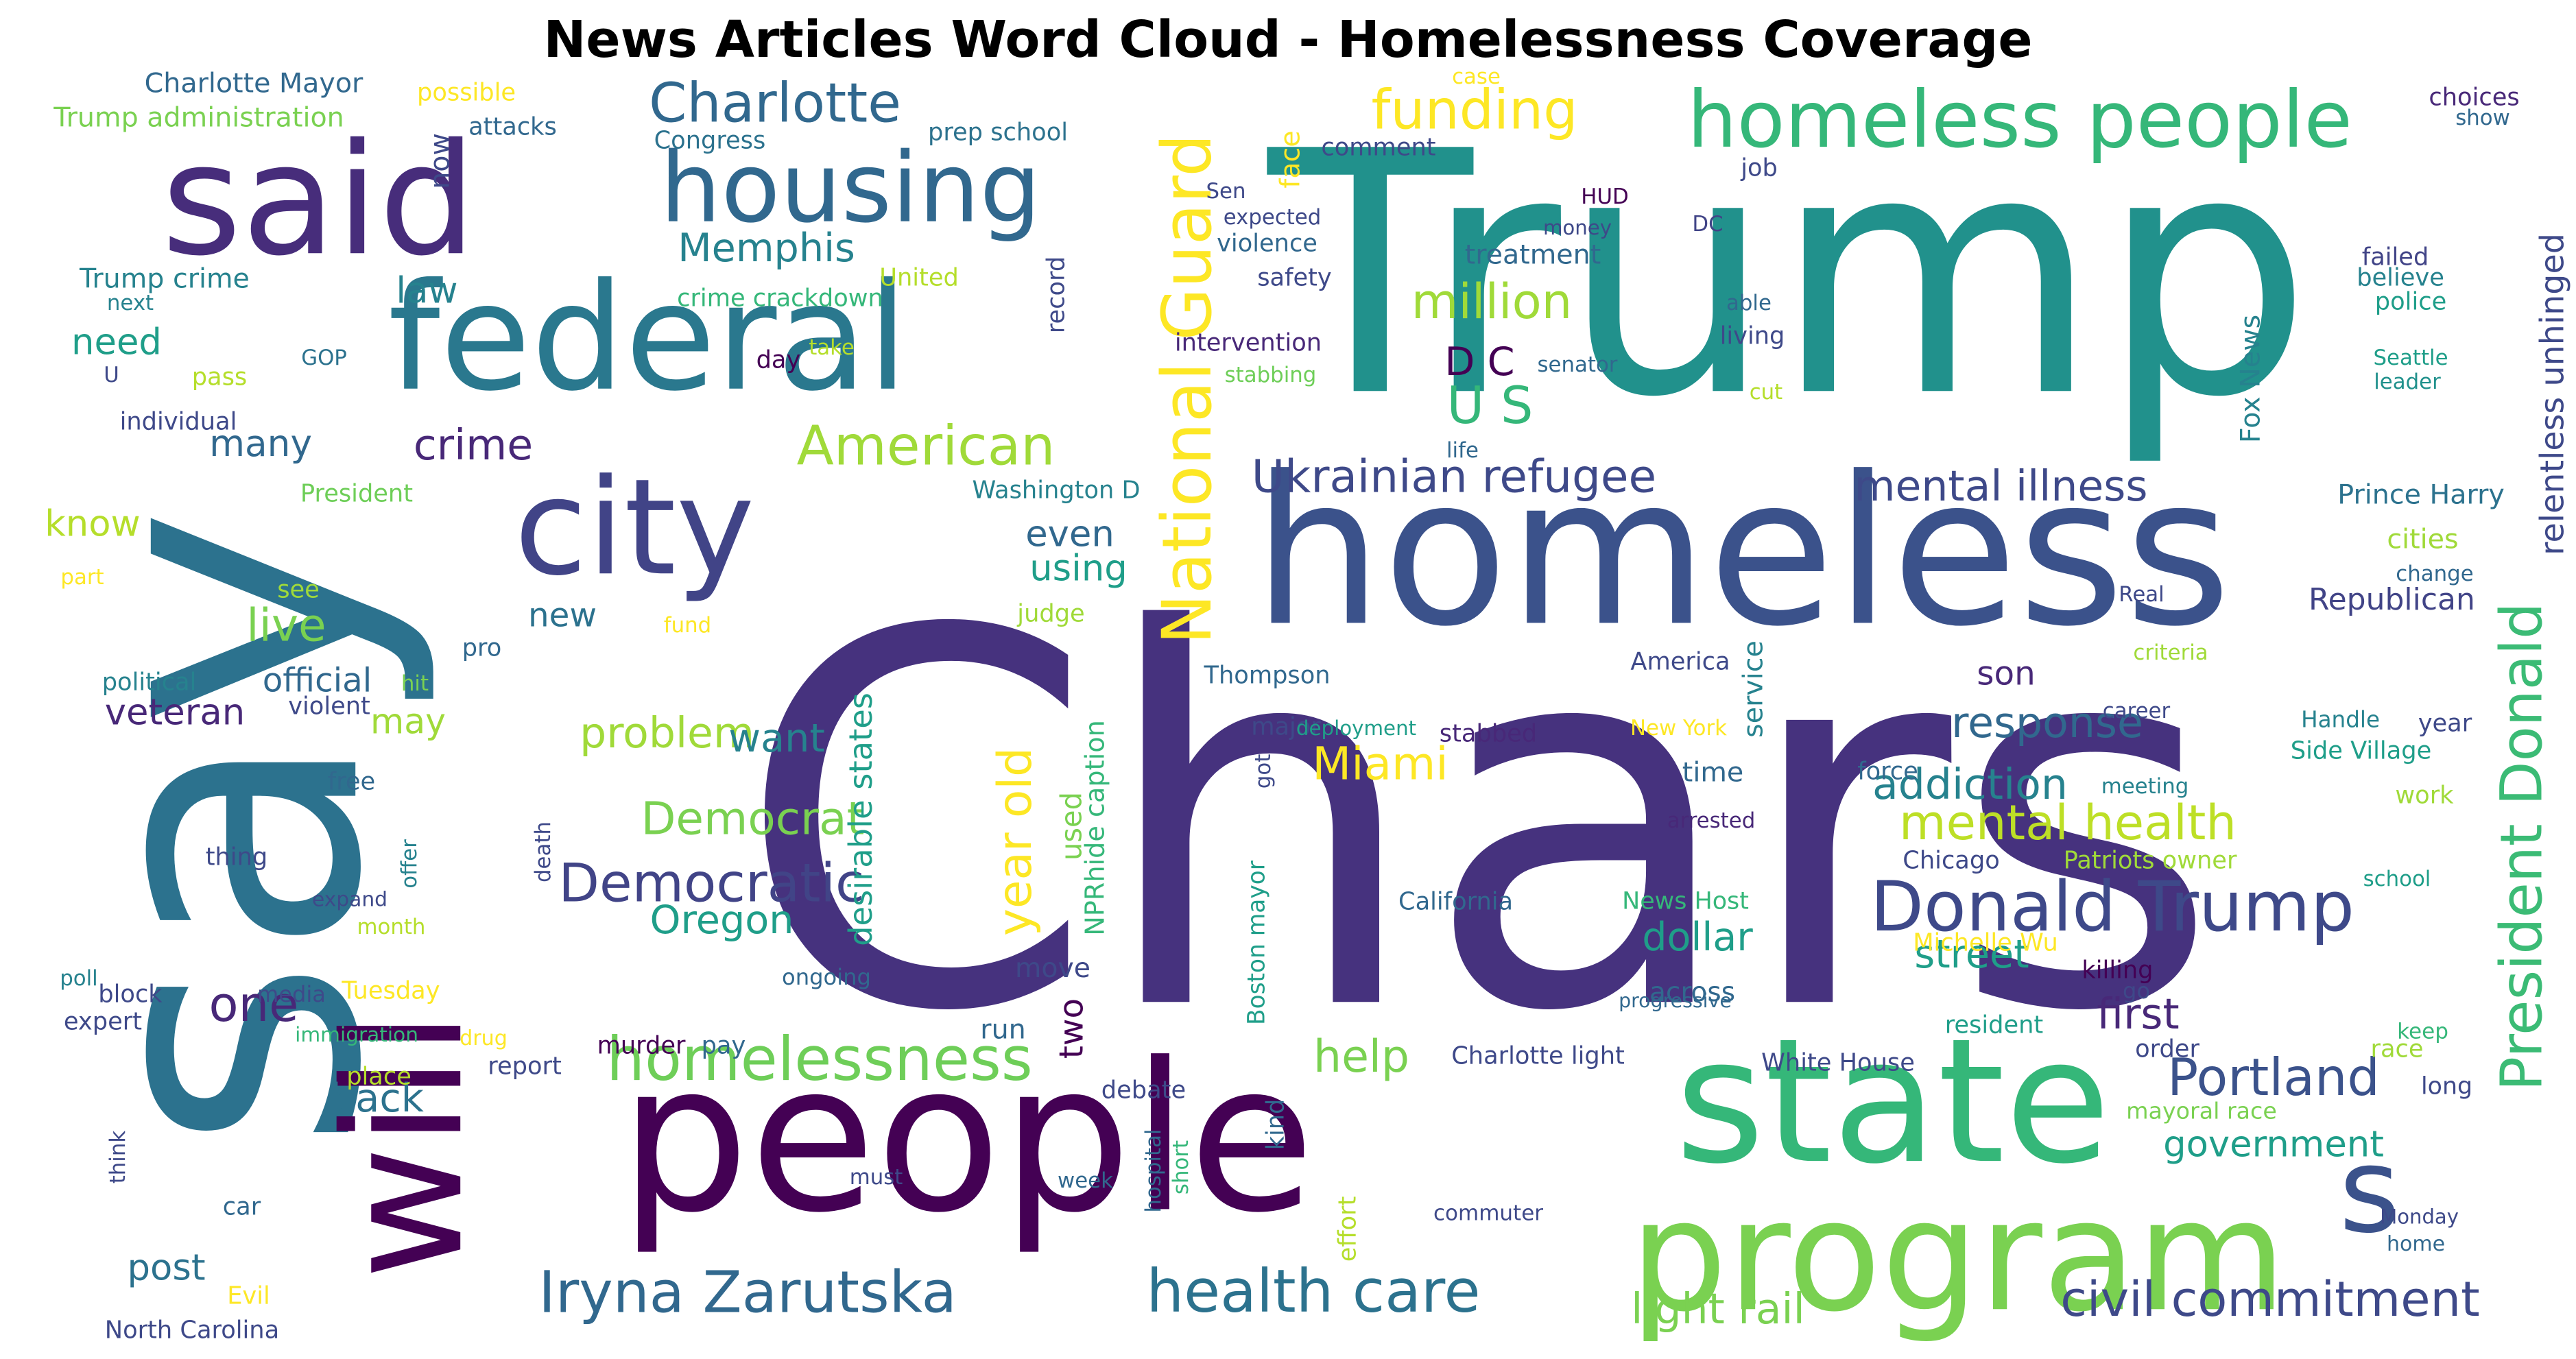 The image size is (2576, 1359). Describe the element at coordinates (2552, 394) in the screenshot. I see `word-relentless-unhinged: relentless unhinged` at that location.